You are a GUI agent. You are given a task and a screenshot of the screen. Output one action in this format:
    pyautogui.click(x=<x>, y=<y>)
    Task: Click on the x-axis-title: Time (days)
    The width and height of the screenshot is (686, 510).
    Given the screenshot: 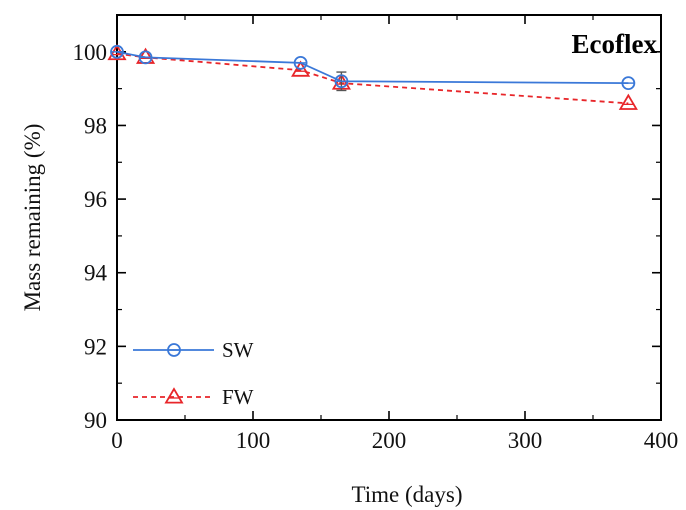 What is the action you would take?
    pyautogui.click(x=407, y=494)
    